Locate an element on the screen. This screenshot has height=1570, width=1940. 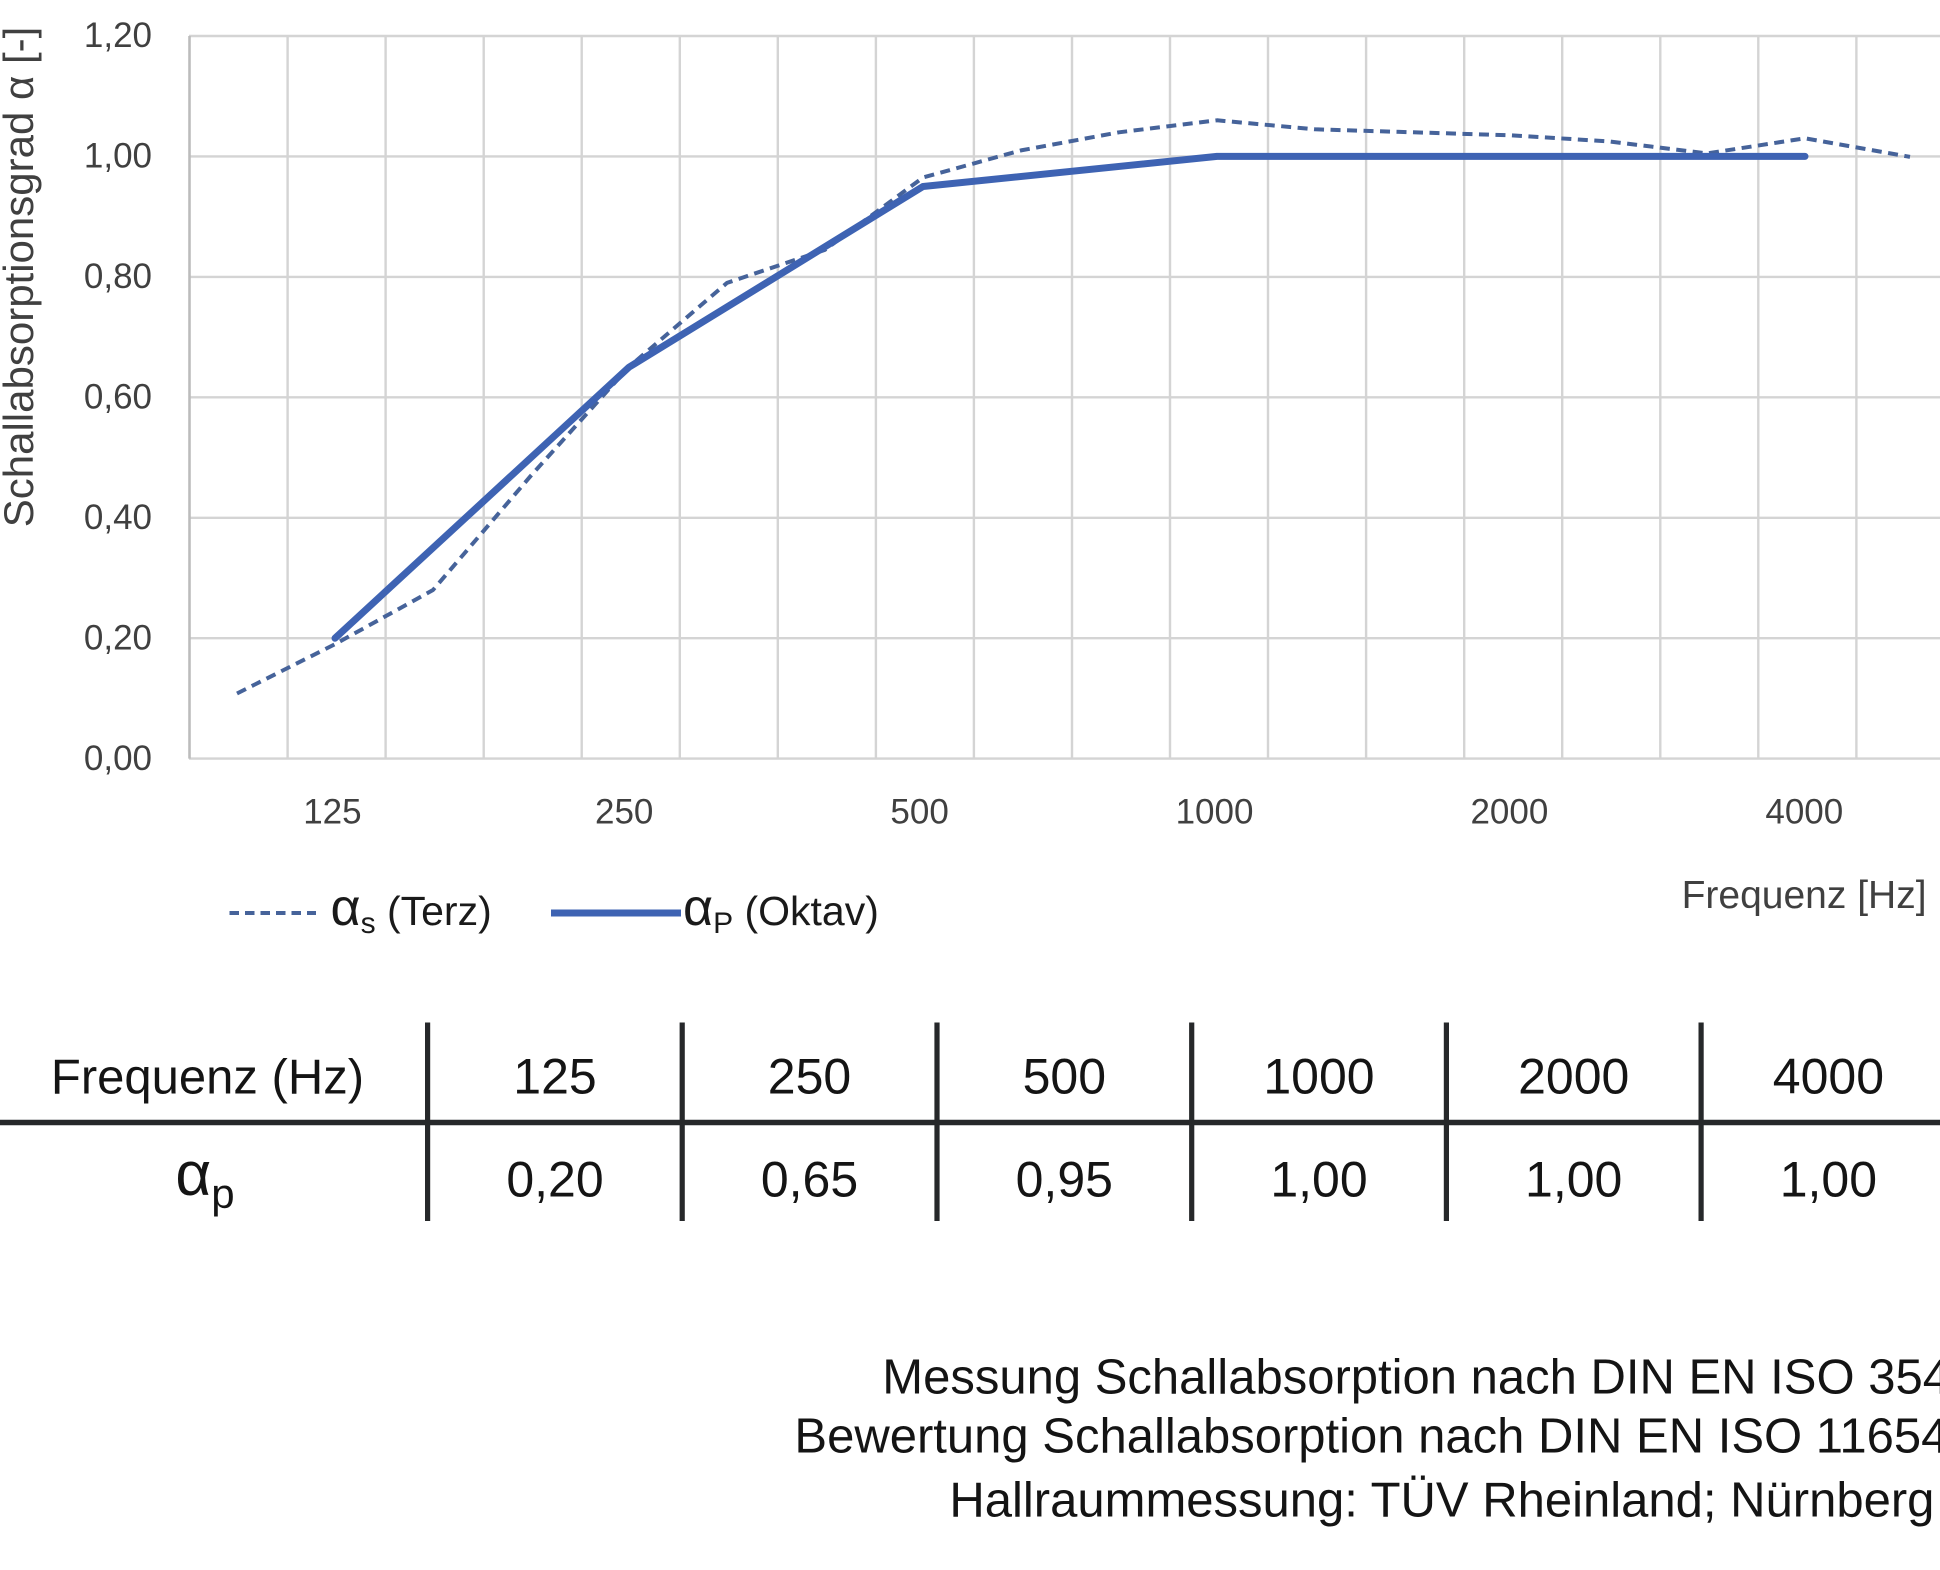
svg-text: Frequenz [Hz] is located at coordinates (1804, 895).